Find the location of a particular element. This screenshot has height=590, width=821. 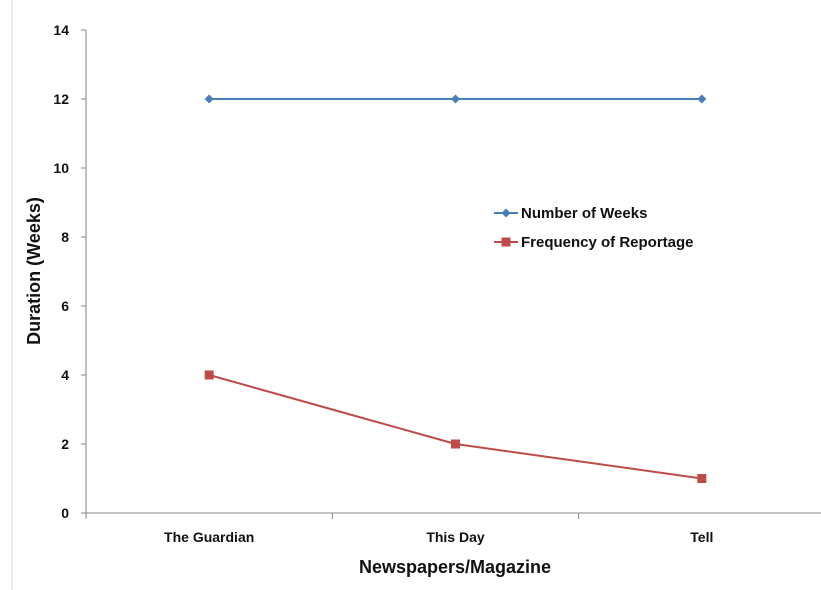

legend-label: Number of Weeks is located at coordinates (584, 213).